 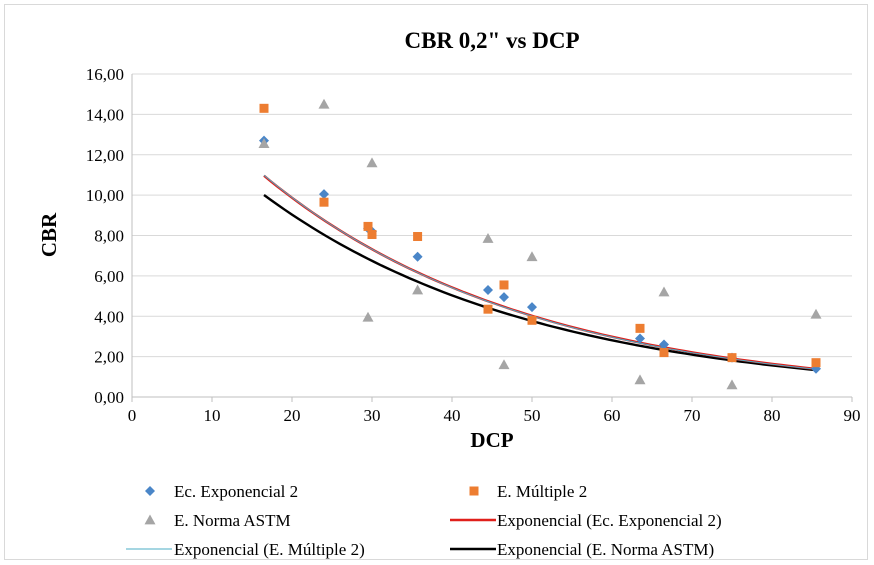 What do you see at coordinates (692, 415) in the screenshot?
I see `x-tick-label: 70` at bounding box center [692, 415].